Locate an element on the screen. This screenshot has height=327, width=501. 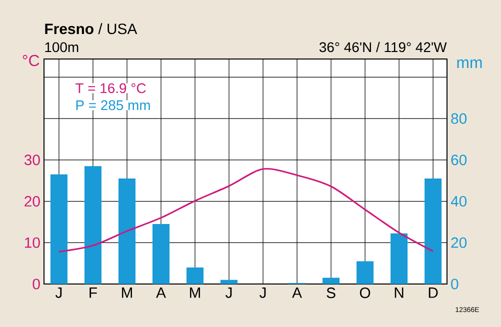
x-tick-label: F is located at coordinates (93, 293).